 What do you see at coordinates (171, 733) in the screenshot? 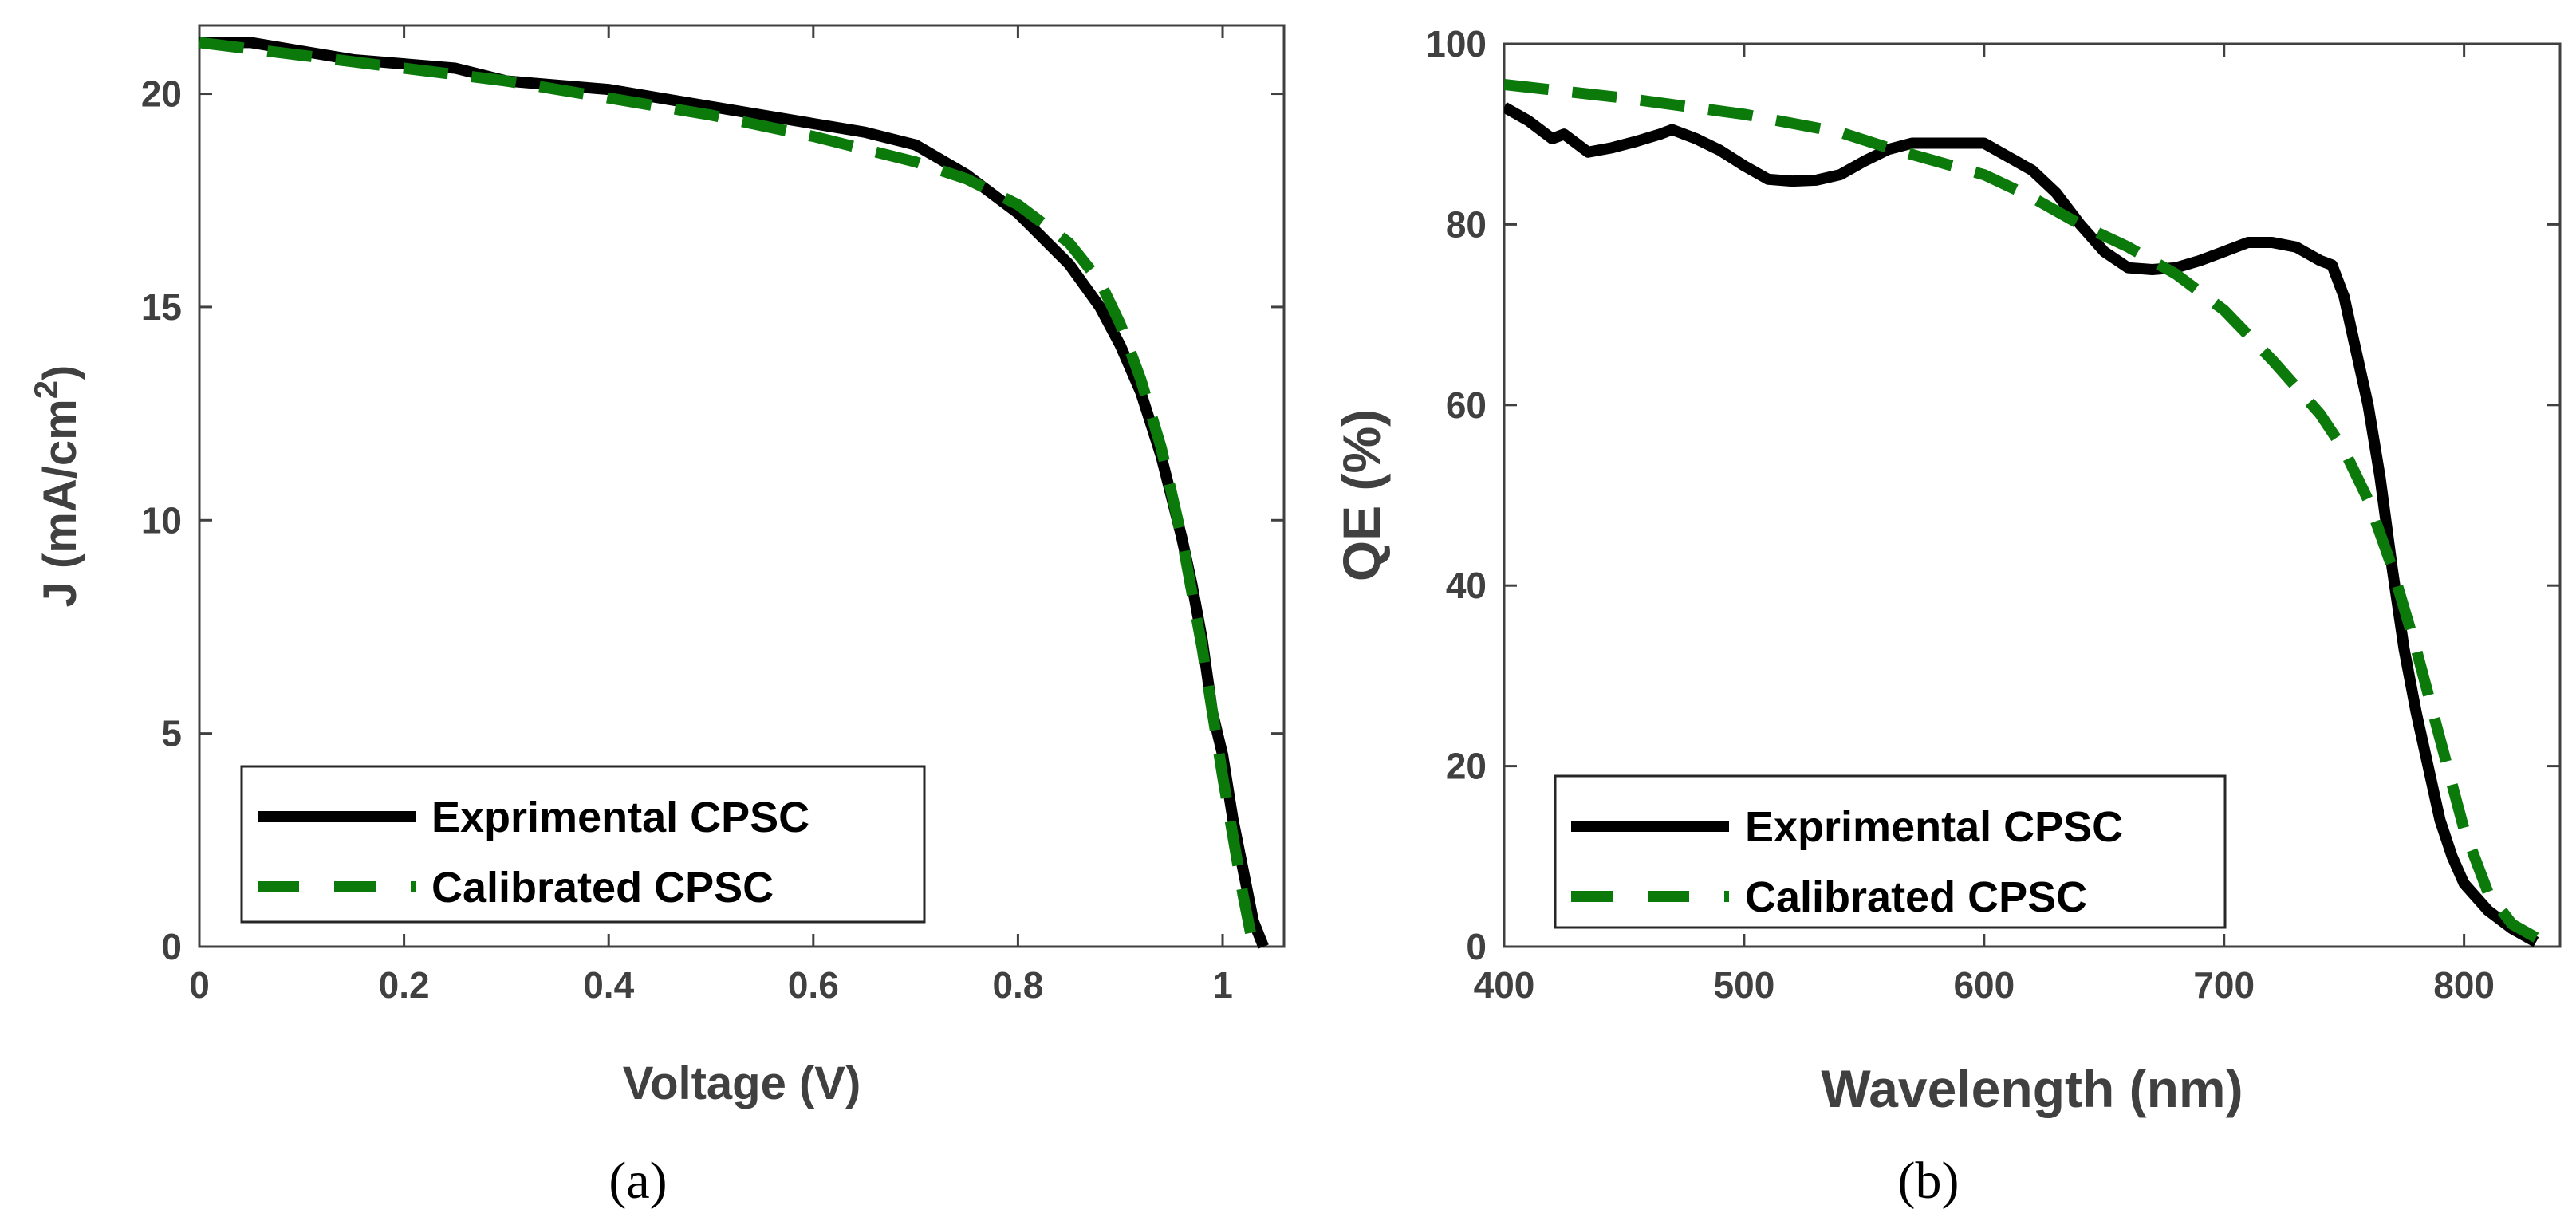
I see `y-tick-label: 5` at bounding box center [171, 733].